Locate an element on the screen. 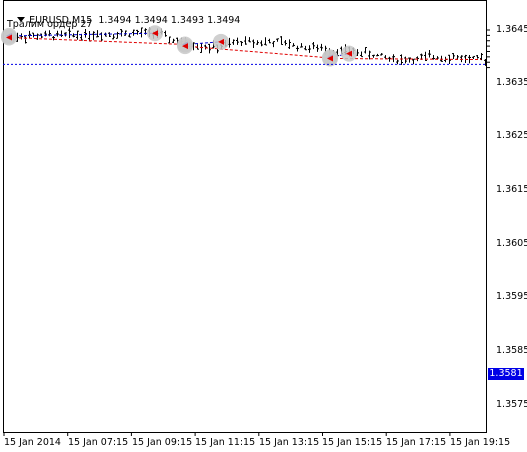 The height and width of the screenshot is (452, 527). current-price-label: 1.3581 is located at coordinates (506, 374).